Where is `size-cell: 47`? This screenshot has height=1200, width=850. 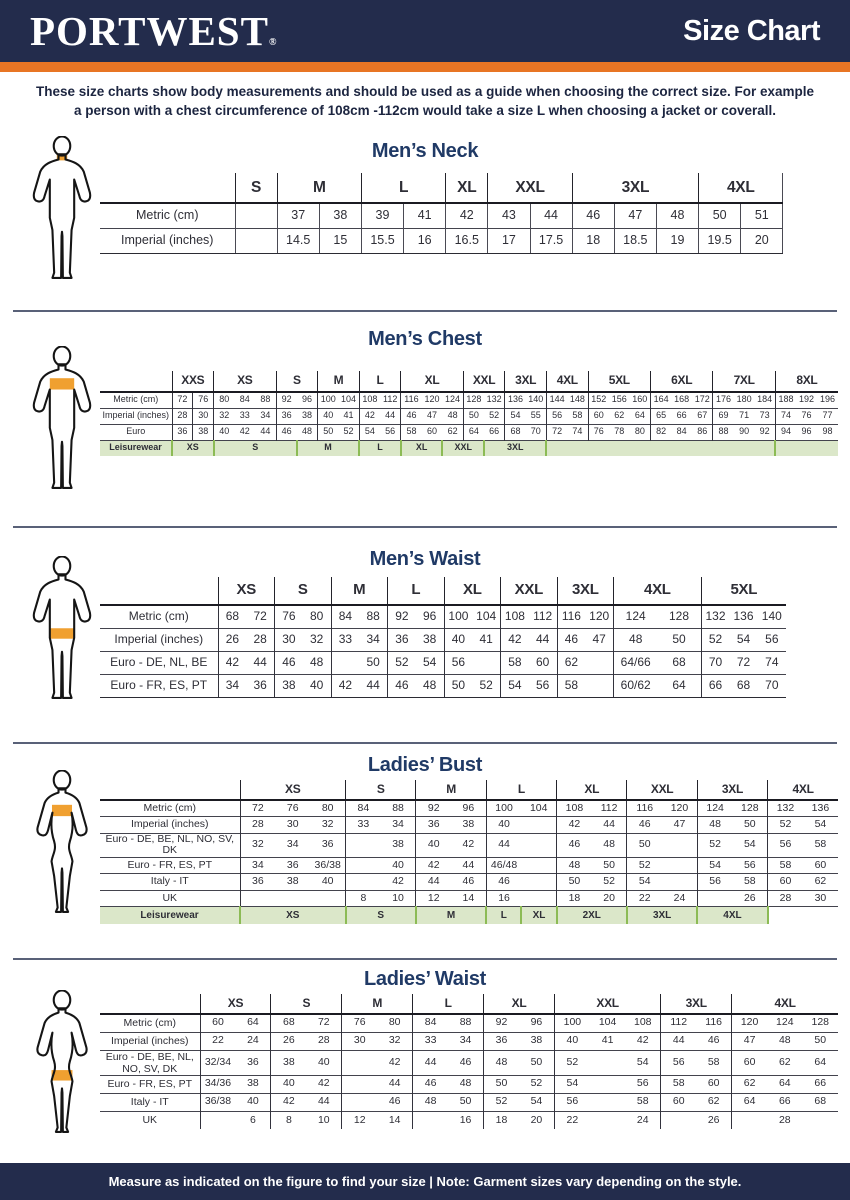
size-cell: 47 is located at coordinates (599, 639).